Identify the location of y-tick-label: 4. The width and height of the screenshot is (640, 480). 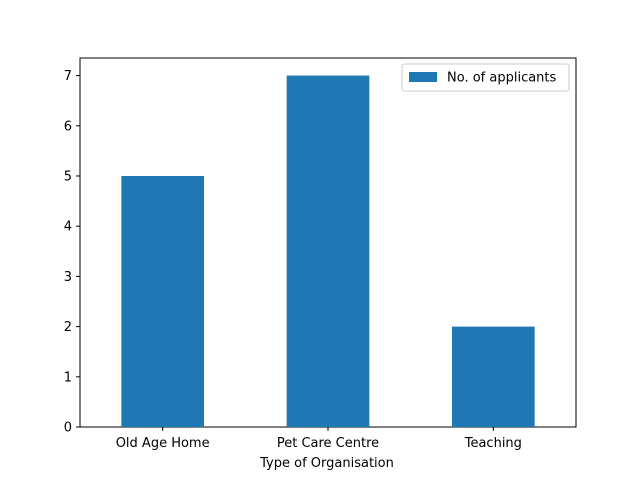
(68, 227).